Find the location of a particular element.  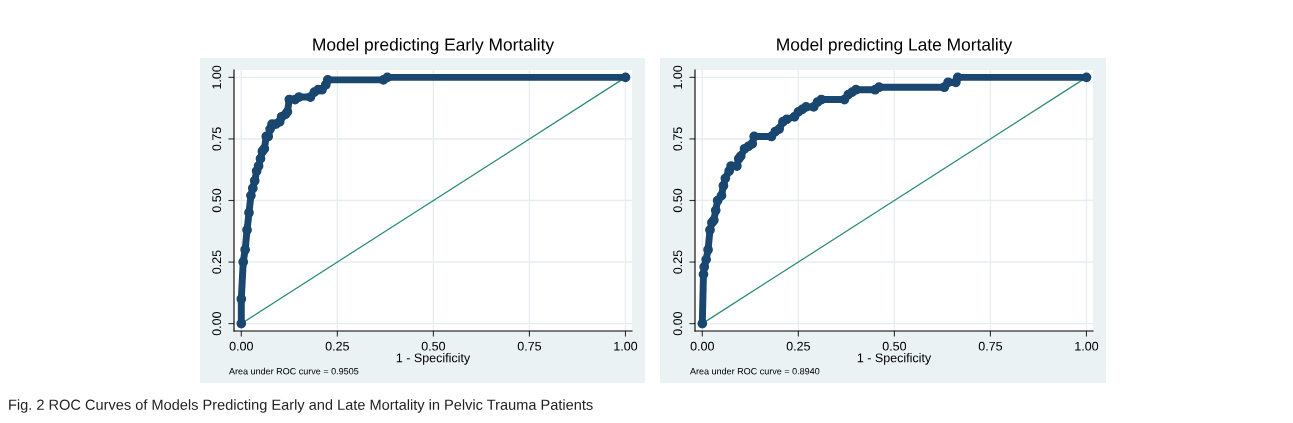

text: Area under ROC curve = 0.8940 is located at coordinates (755, 371).